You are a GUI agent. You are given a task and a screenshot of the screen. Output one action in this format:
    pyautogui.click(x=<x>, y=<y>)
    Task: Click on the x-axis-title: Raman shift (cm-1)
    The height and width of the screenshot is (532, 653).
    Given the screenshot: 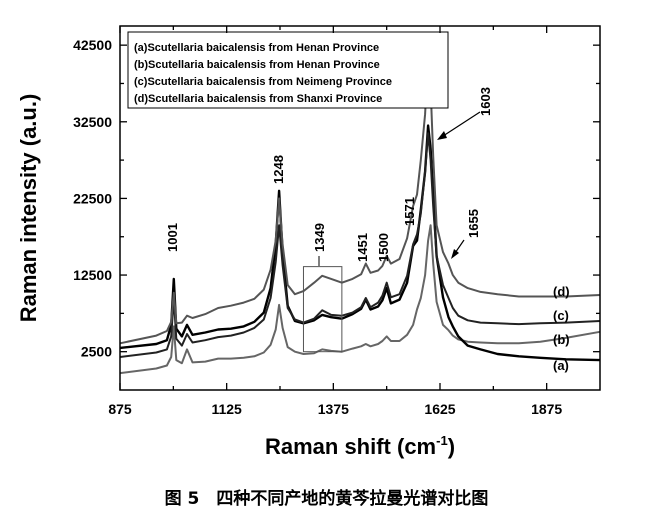 What is the action you would take?
    pyautogui.click(x=360, y=446)
    